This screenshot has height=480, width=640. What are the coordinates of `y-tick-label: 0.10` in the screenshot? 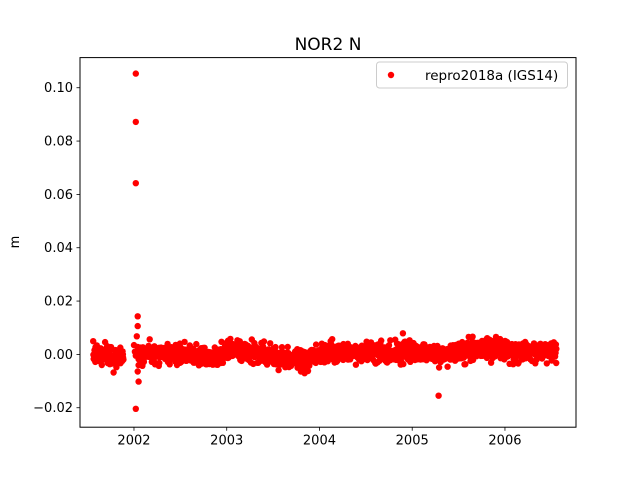 It's located at (58, 88).